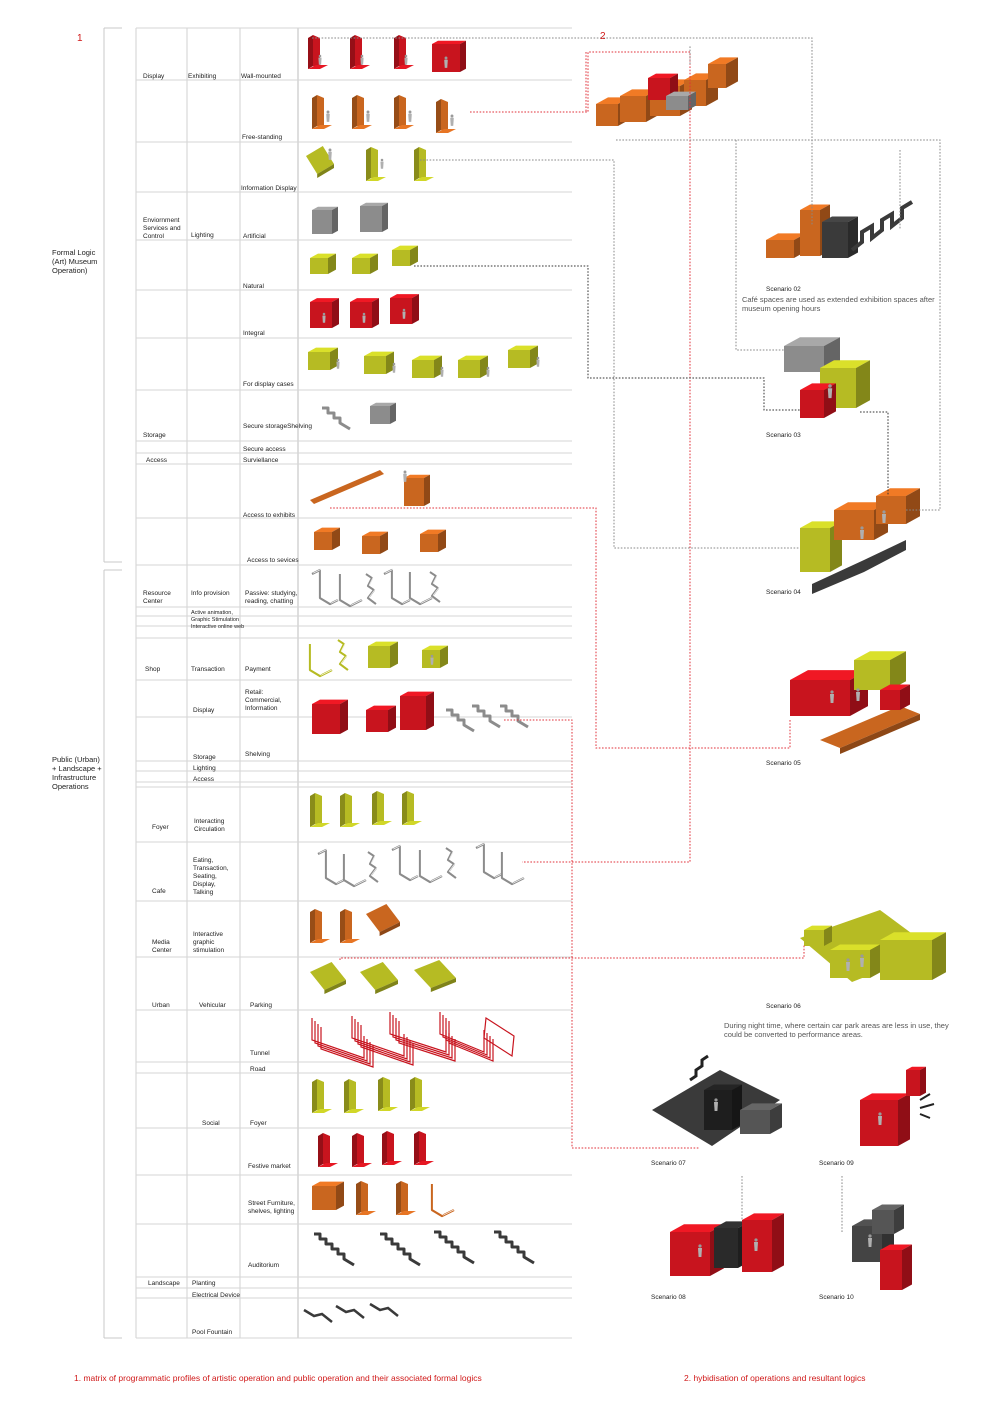 The image size is (1000, 1414). I want to click on scenario-09-label: Scenario 09, so click(836, 1163).